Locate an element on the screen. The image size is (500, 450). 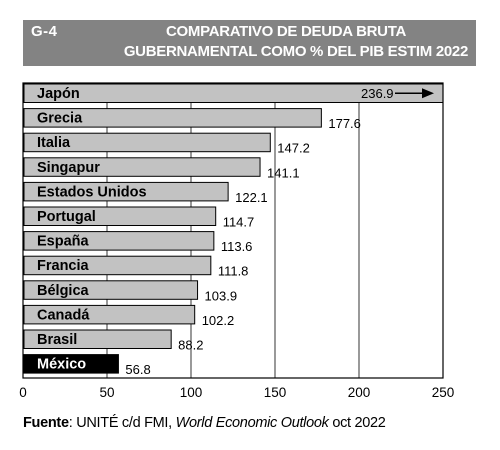
category-label-francia: Francia is located at coordinates (63, 266).